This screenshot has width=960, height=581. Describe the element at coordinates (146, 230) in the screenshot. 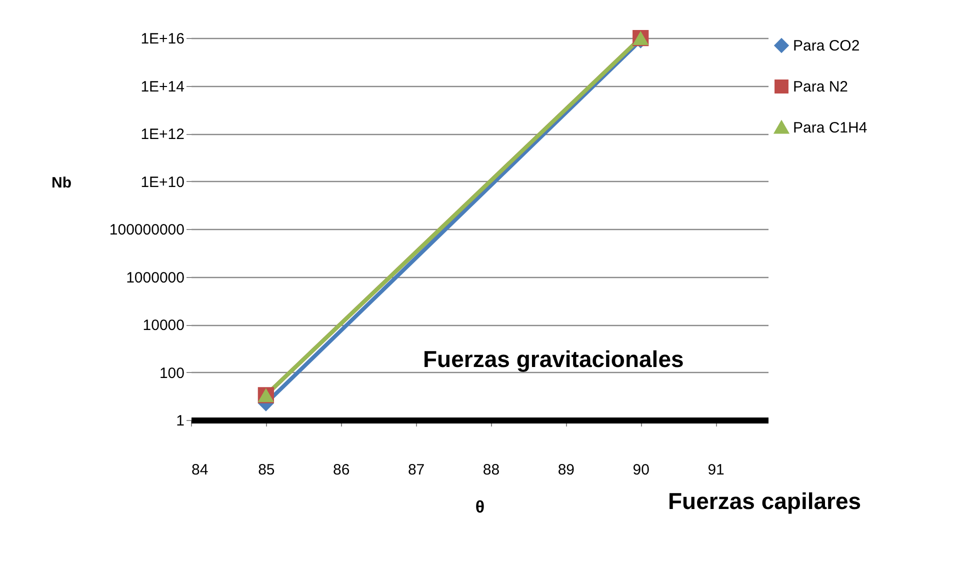

I see `y-tick-label: 100000000` at that location.